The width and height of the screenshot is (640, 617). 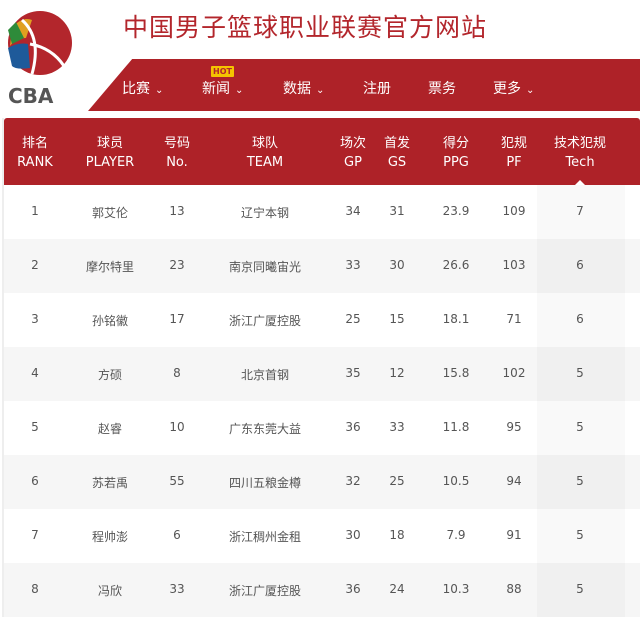 What do you see at coordinates (109, 267) in the screenshot?
I see `cell-player: 摩尔特里` at bounding box center [109, 267].